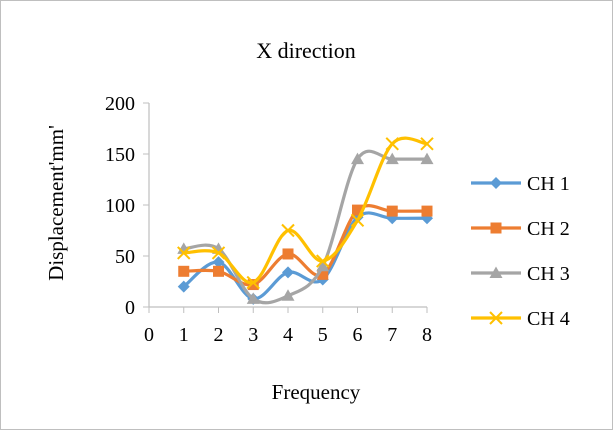 The height and width of the screenshot is (431, 613). Describe the element at coordinates (548, 229) in the screenshot. I see `legend-label-ch-2: CH 2` at that location.